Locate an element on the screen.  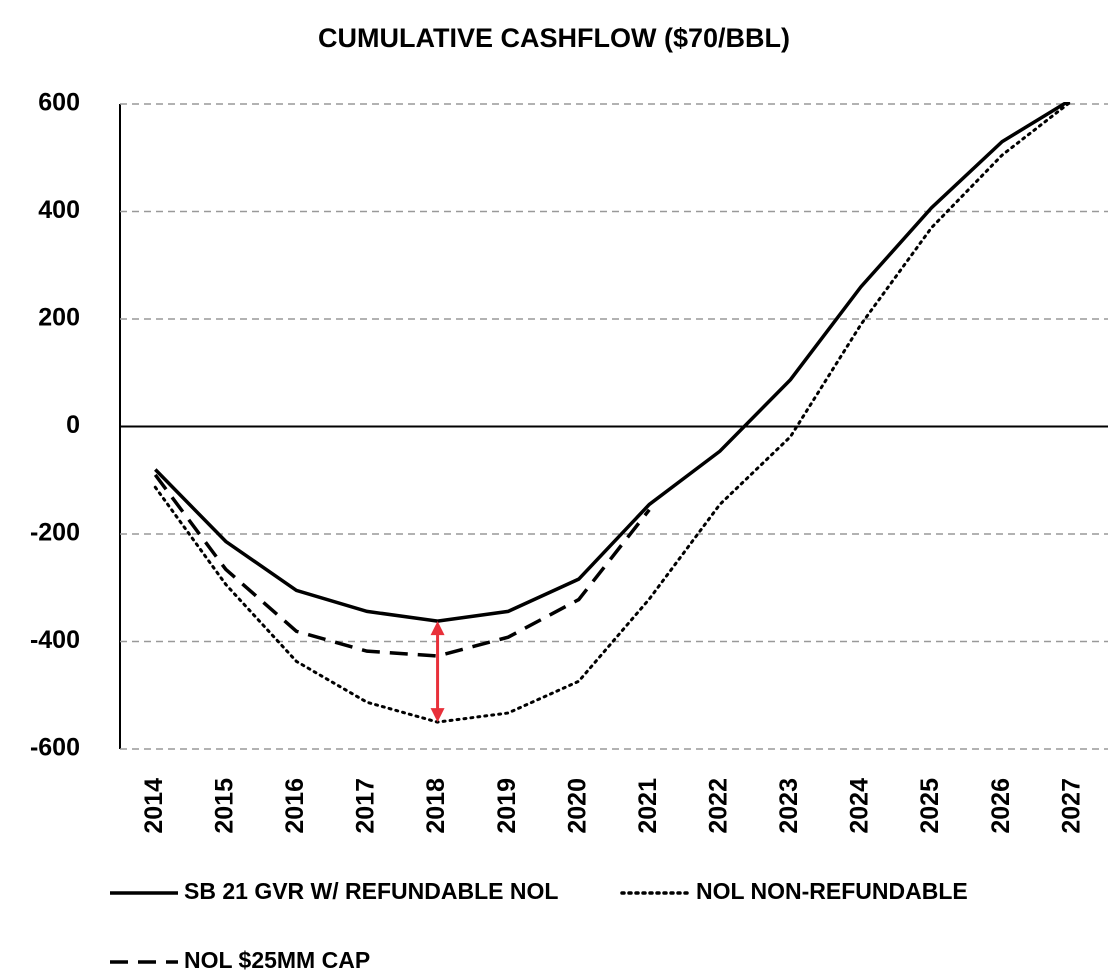
y-tick-label: 0 is located at coordinates (73, 425).